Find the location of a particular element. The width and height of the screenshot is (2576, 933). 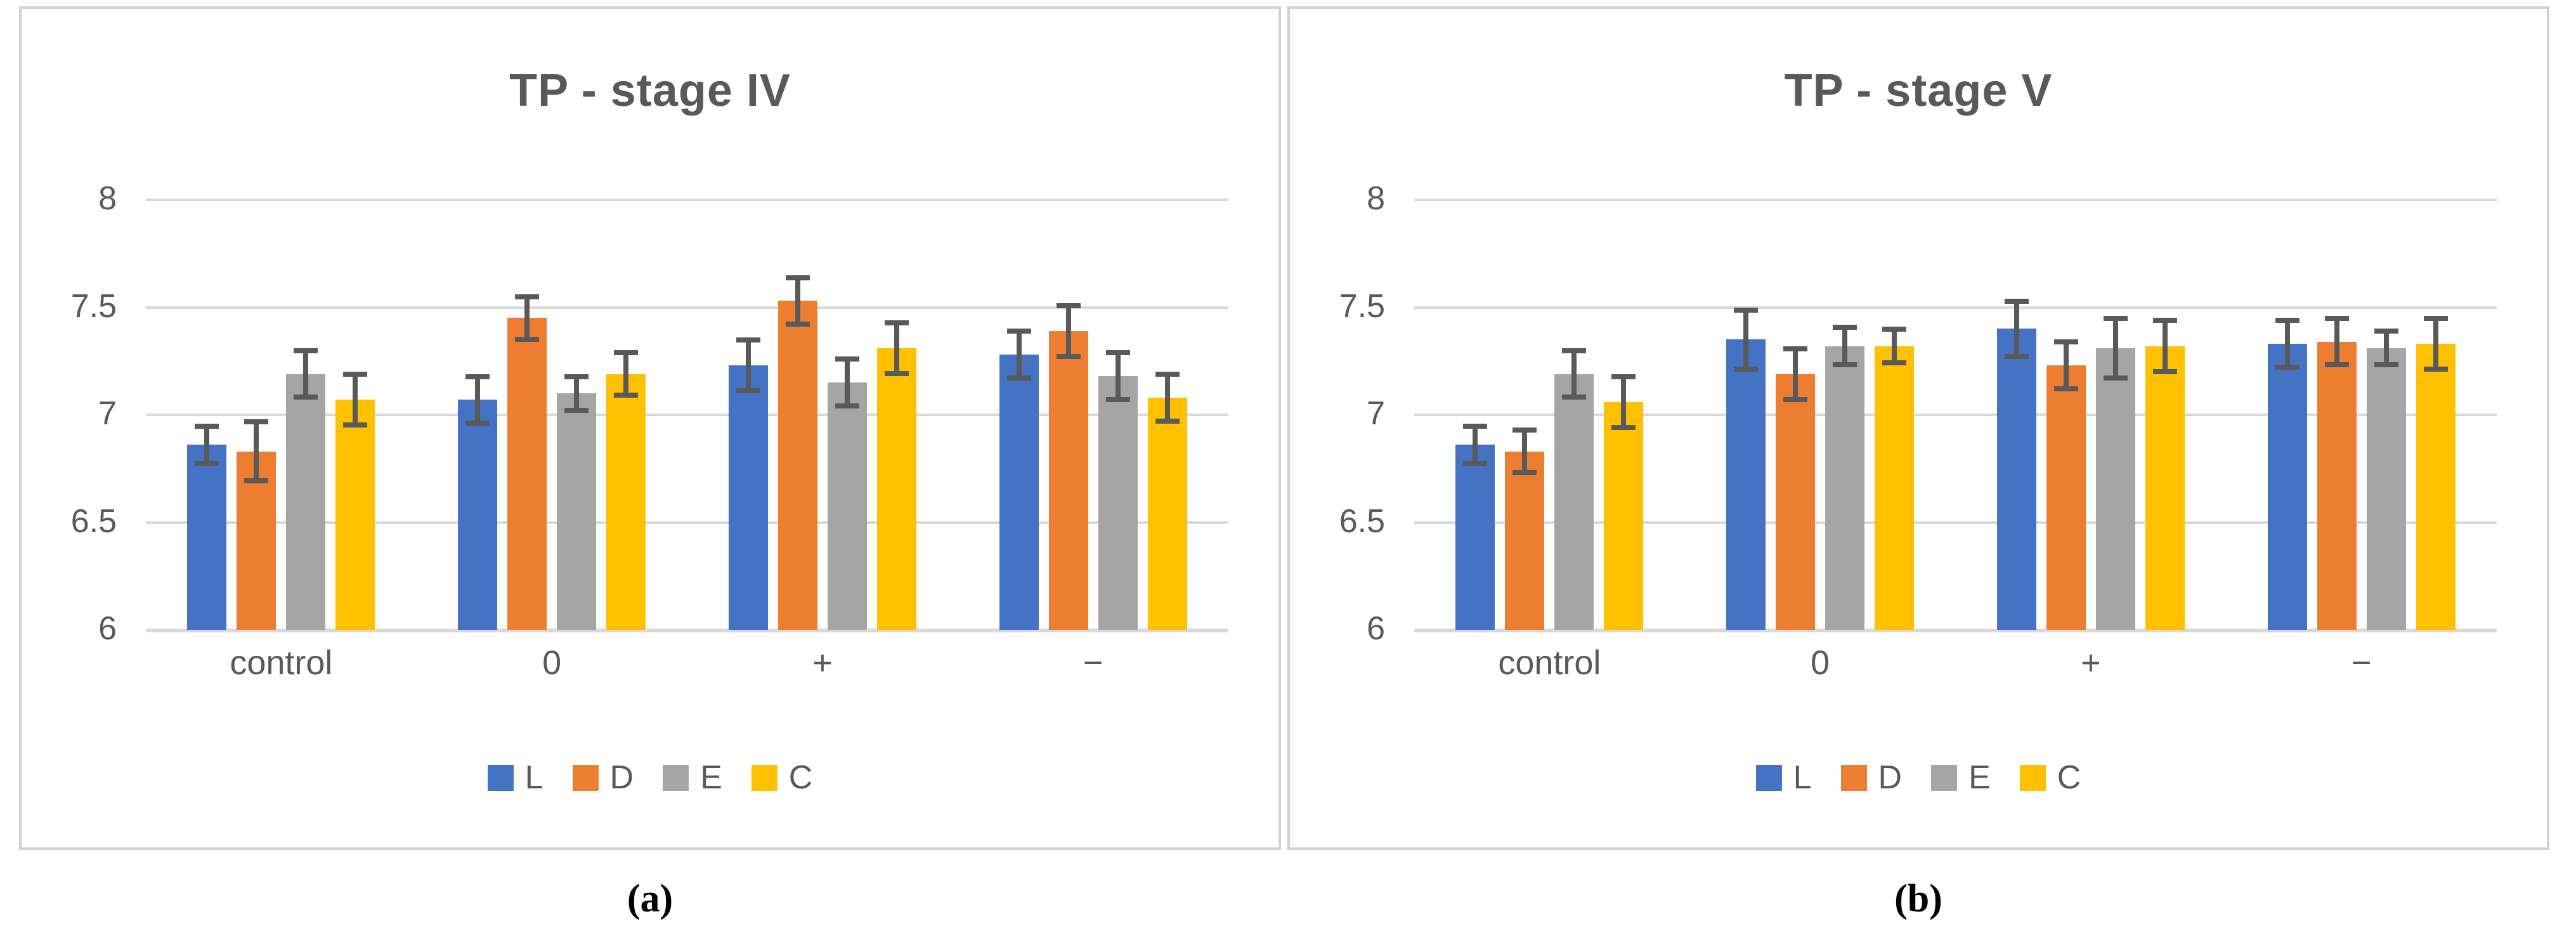

chart-title: TP - stage IV is located at coordinates (650, 91).